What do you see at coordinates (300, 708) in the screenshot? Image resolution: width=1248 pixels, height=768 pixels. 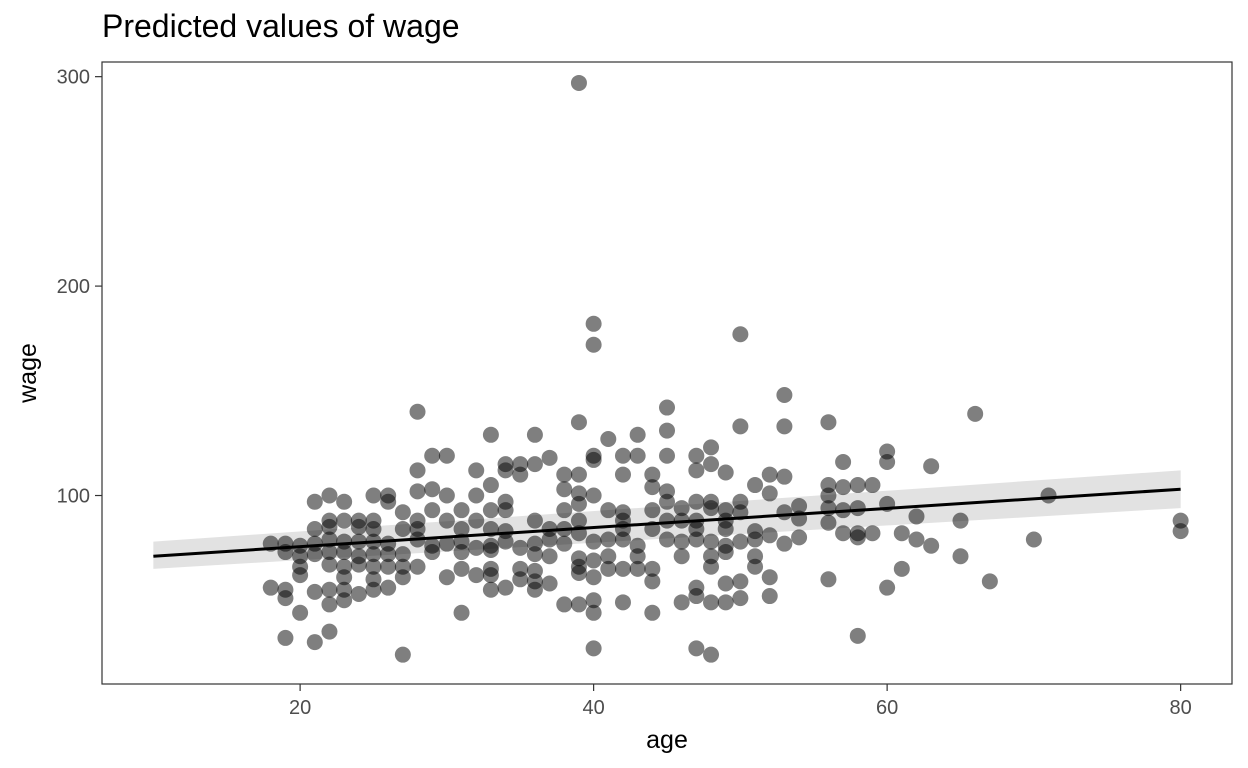 I see `x-tick-label: 20` at bounding box center [300, 708].